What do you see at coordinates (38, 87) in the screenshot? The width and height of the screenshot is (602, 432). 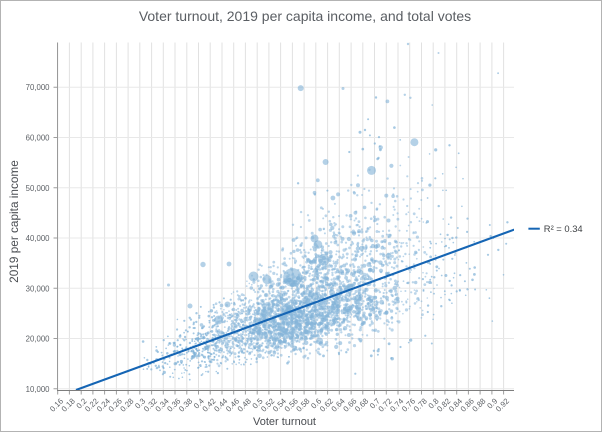 I see `svg-text: 70,000` at bounding box center [38, 87].